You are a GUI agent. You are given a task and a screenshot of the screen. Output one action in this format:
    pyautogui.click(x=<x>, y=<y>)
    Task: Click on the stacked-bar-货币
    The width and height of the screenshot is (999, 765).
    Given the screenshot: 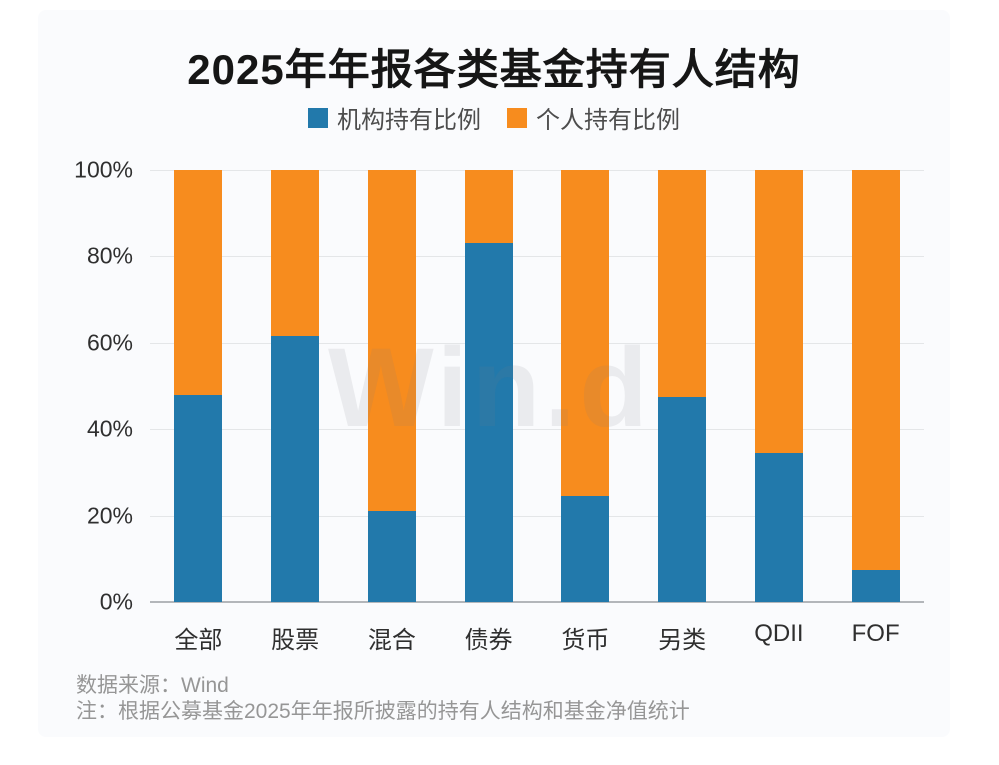 What is the action you would take?
    pyautogui.click(x=585, y=386)
    